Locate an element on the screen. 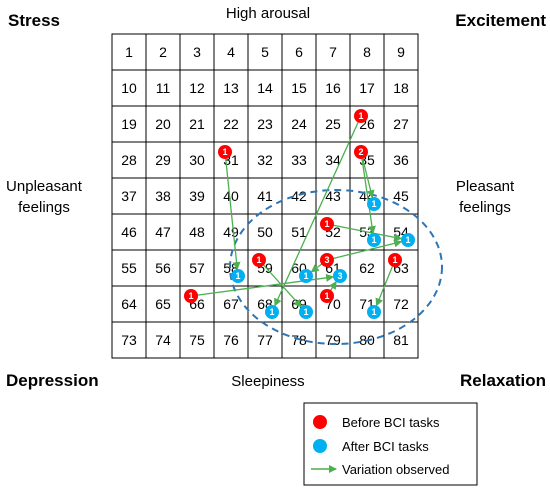 This screenshot has height=496, width=550. grid-cell-number: 25 is located at coordinates (333, 124).